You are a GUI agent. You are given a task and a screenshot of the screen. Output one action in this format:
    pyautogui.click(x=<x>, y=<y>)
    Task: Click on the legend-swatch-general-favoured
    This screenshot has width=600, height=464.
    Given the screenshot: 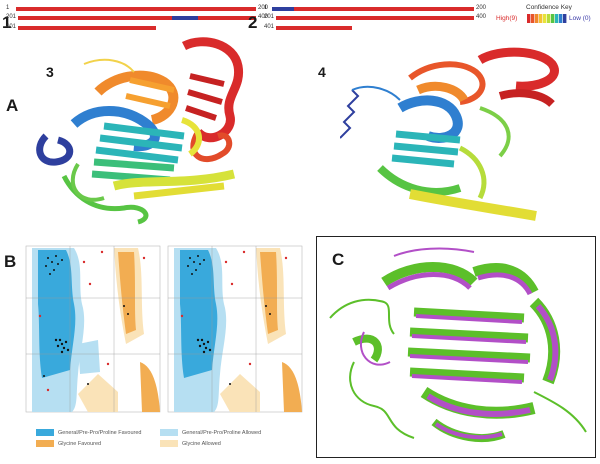 What is the action you would take?
    pyautogui.click(x=45, y=432)
    